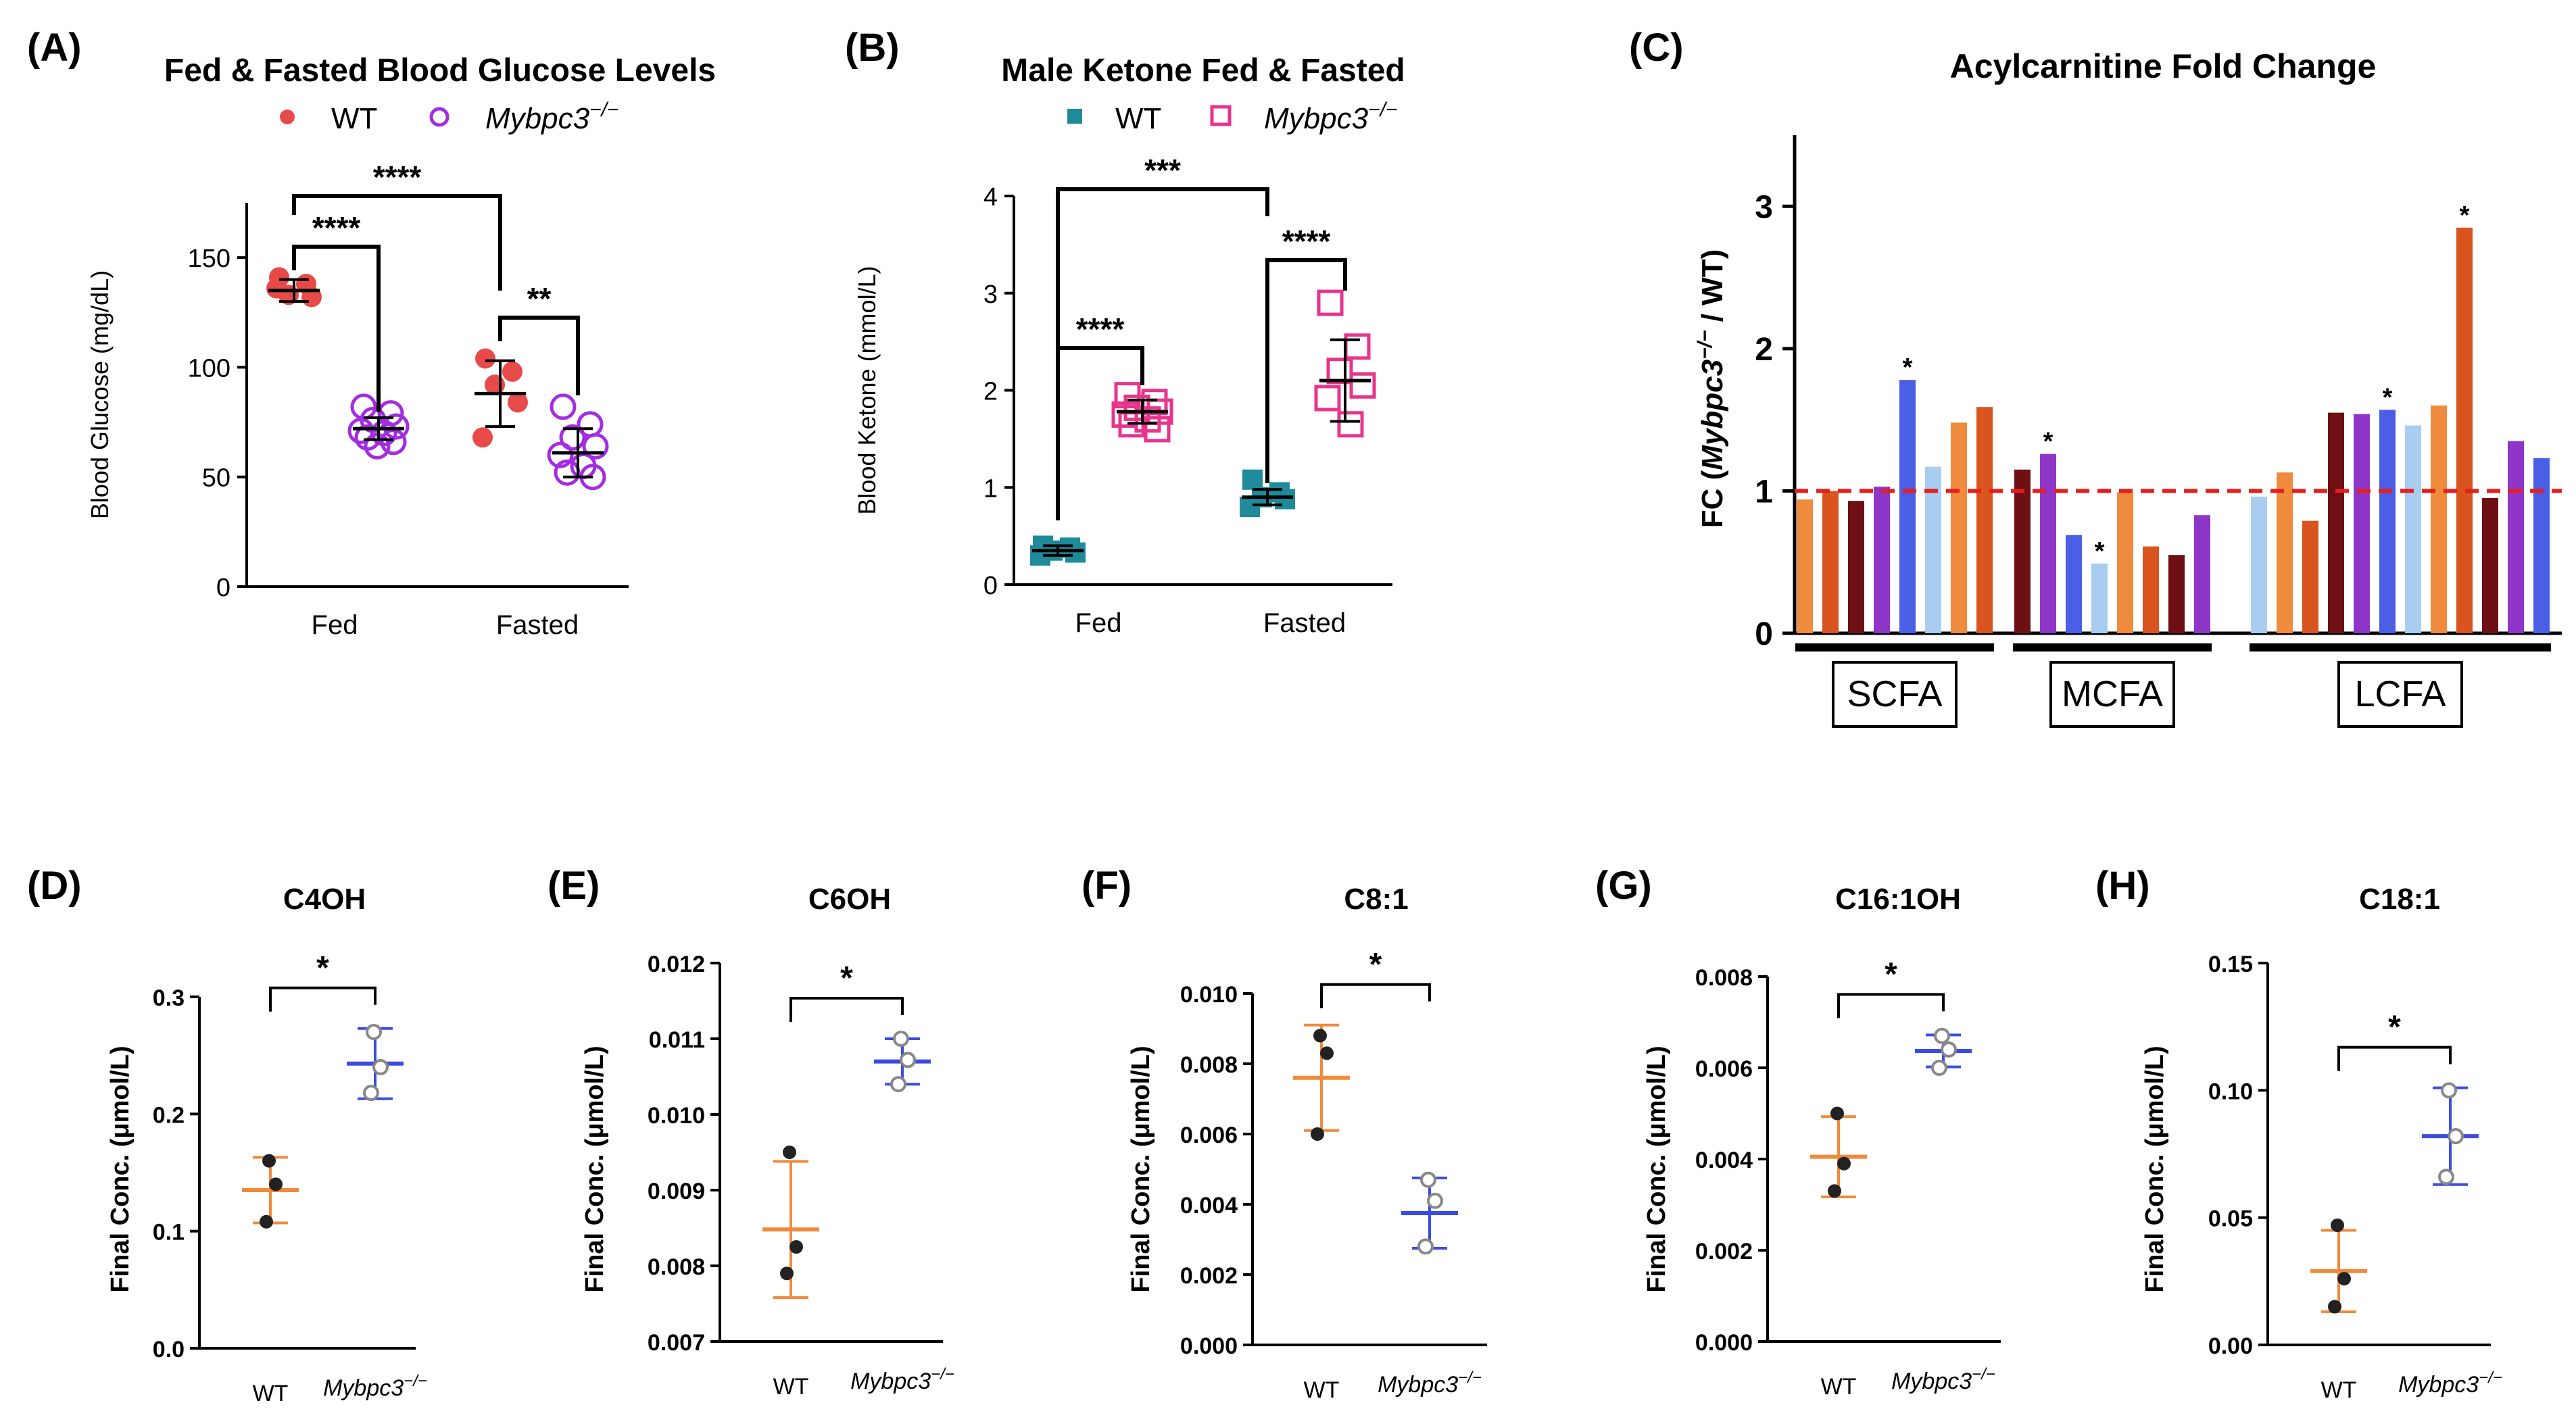 The width and height of the screenshot is (2576, 1426). Describe the element at coordinates (287, 116) in the screenshot. I see `legend-wt-marker` at that location.